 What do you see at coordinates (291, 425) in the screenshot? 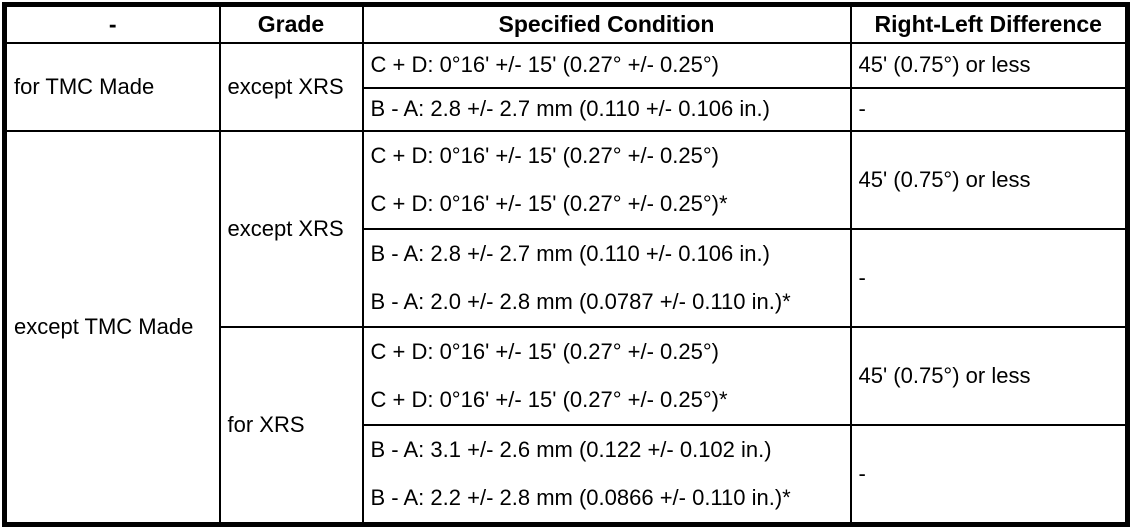
I see `grade-cell-for-xrs: for XRS` at bounding box center [291, 425].